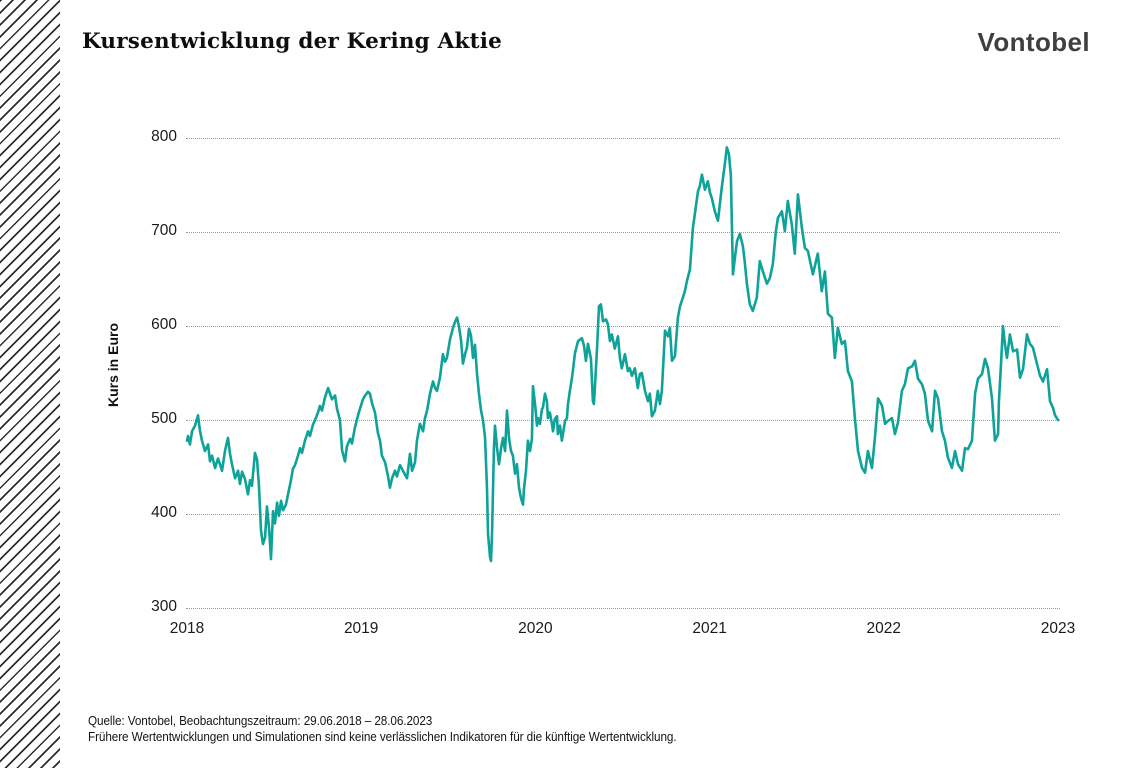 The height and width of the screenshot is (768, 1122). What do you see at coordinates (1033, 42) in the screenshot?
I see `vontobel-logo: Vontobel` at bounding box center [1033, 42].